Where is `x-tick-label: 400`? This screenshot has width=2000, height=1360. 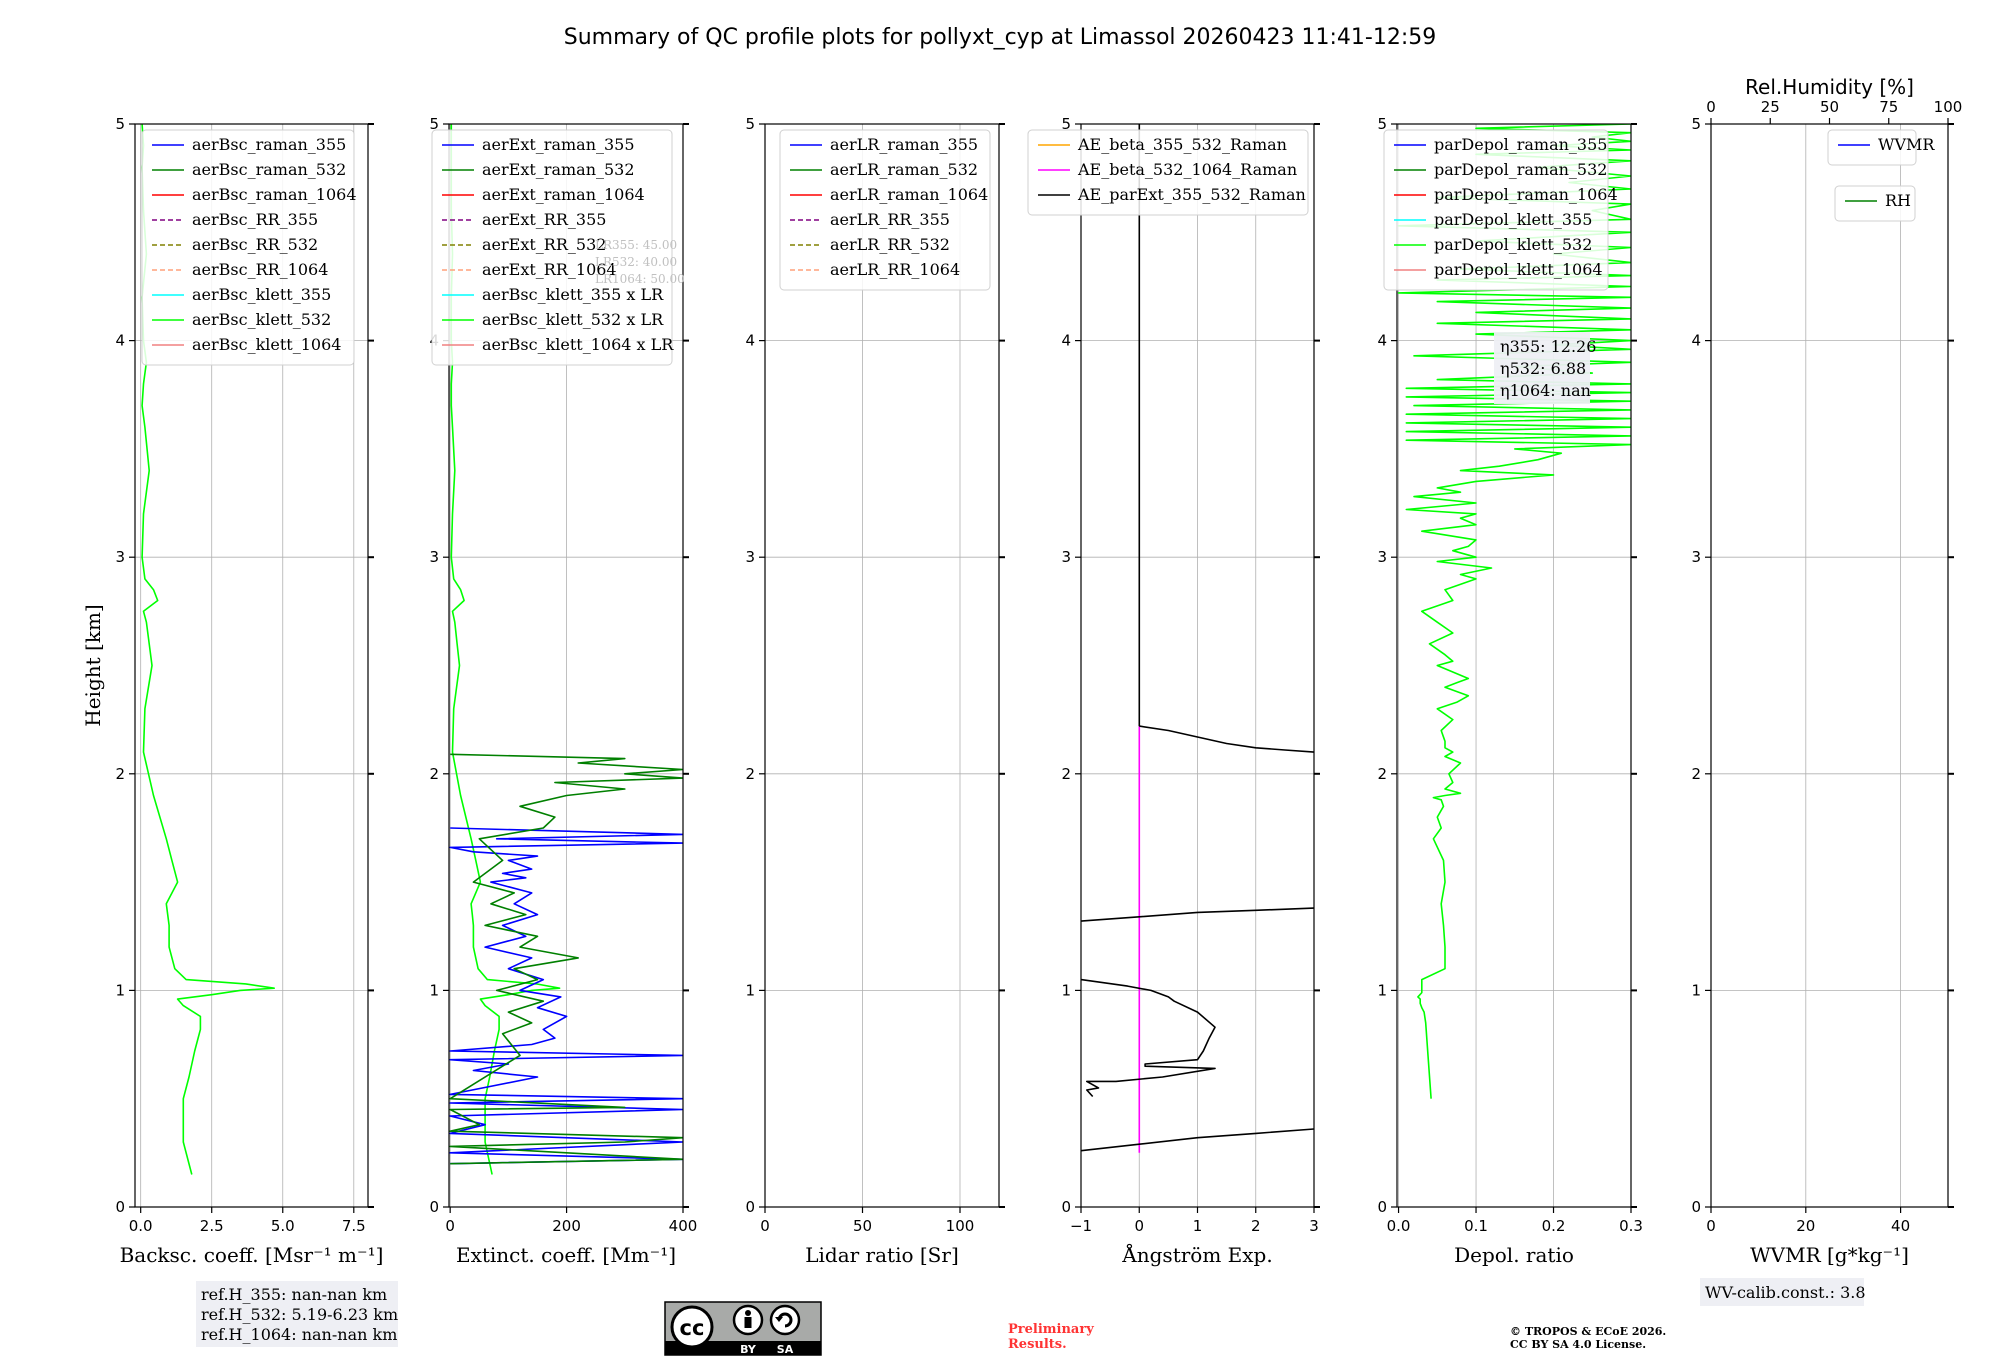
x-tick-label: 400 is located at coordinates (683, 1226).